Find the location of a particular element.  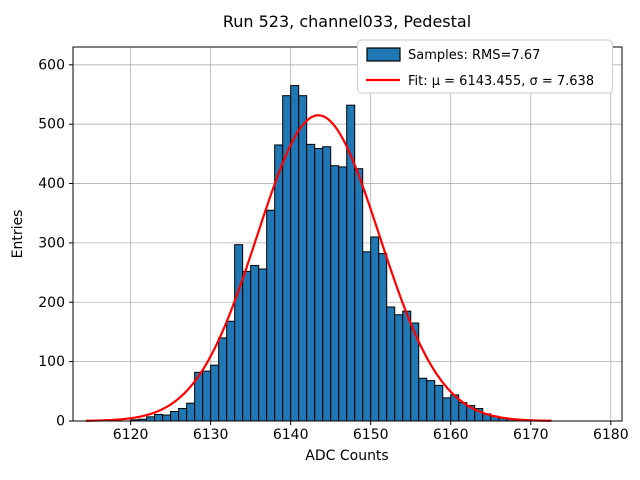

chart-title: Run 523, channel033, Pedestal is located at coordinates (347, 21).